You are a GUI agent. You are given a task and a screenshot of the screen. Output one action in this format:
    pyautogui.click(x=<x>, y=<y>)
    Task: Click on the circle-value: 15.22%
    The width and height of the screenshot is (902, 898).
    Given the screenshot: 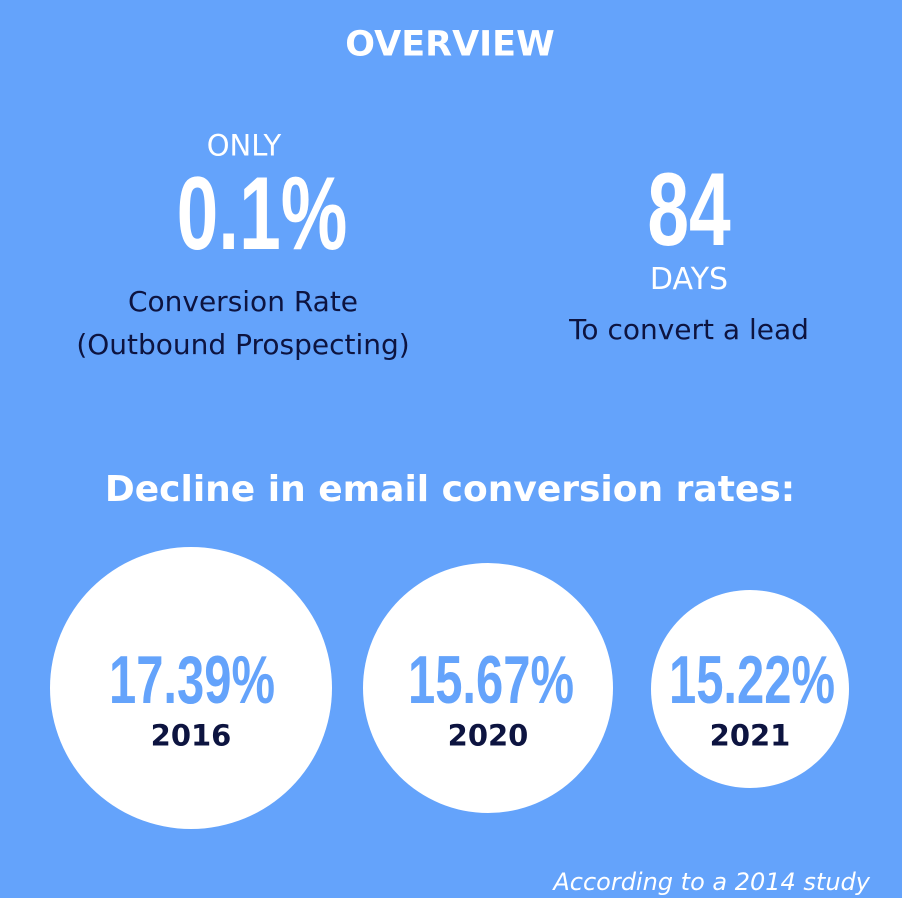 What is the action you would take?
    pyautogui.click(x=752, y=680)
    